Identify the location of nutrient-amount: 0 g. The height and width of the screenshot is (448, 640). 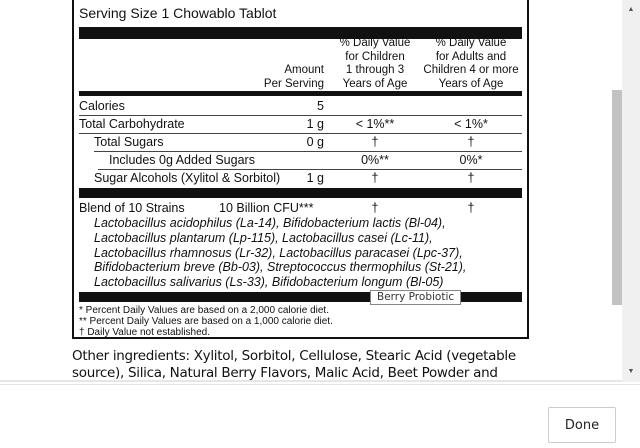
(315, 142).